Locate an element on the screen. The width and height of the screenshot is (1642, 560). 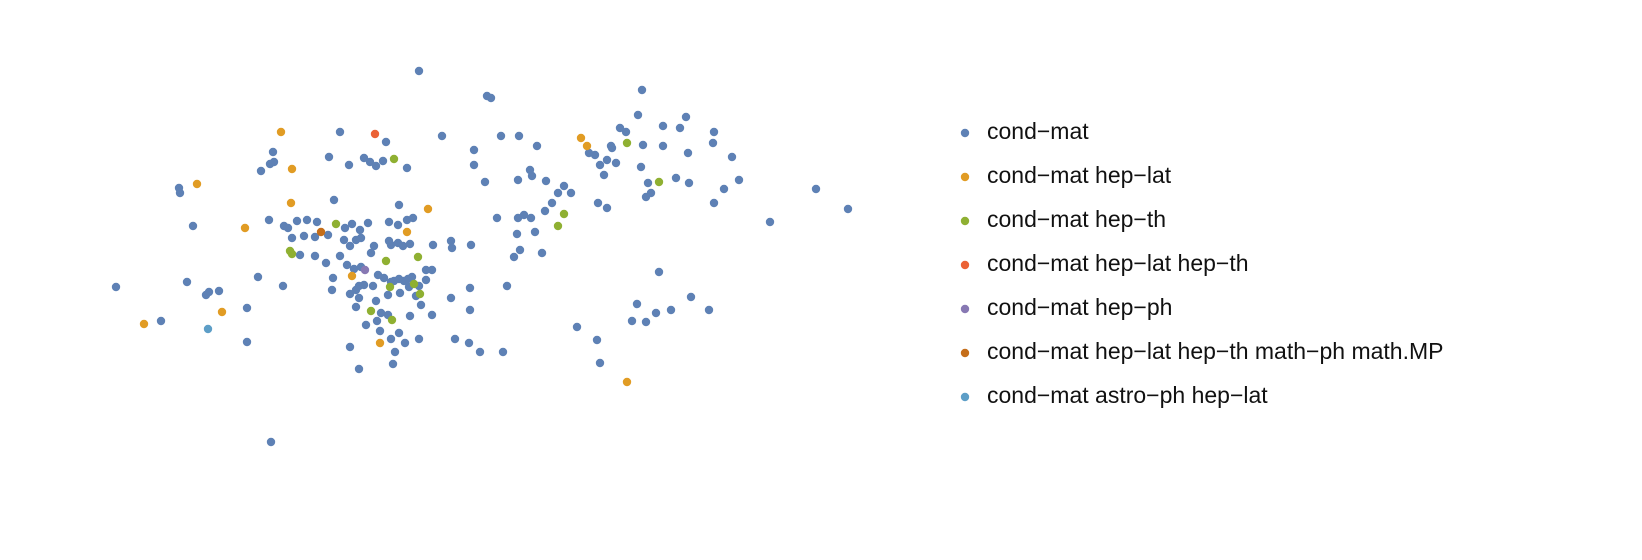
legend-label: cond−mat hep−th is located at coordinates (1076, 219).